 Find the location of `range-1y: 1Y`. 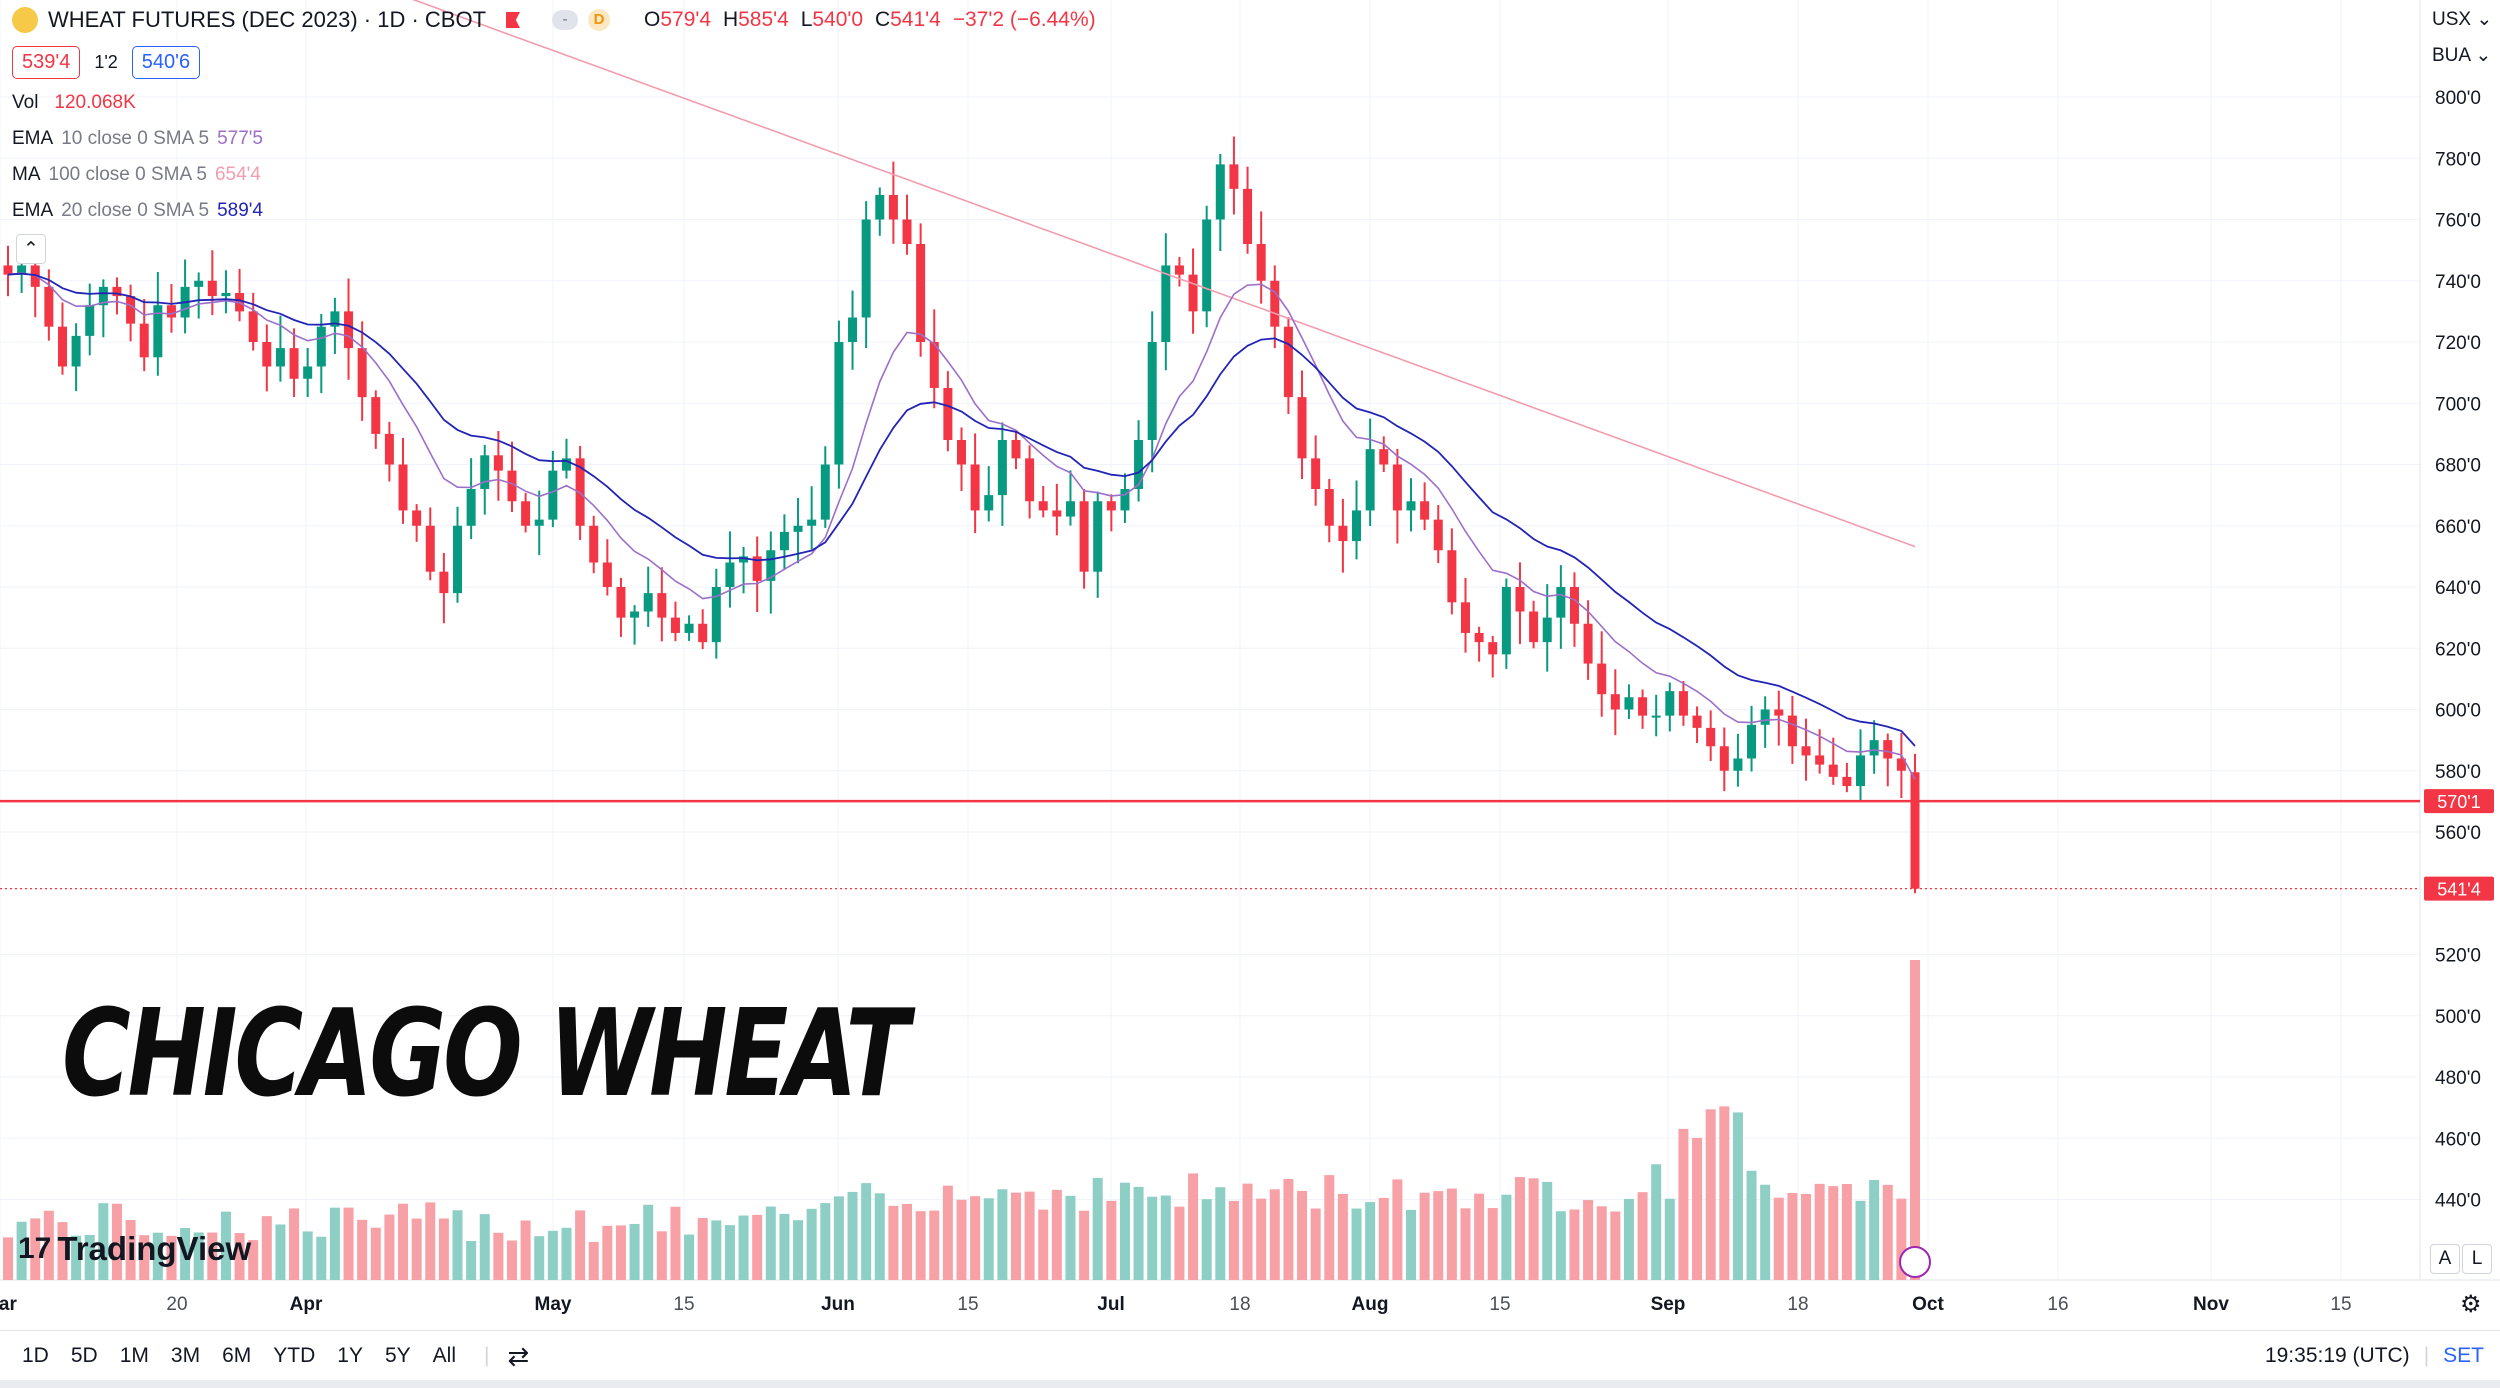

range-1y: 1Y is located at coordinates (350, 1355).